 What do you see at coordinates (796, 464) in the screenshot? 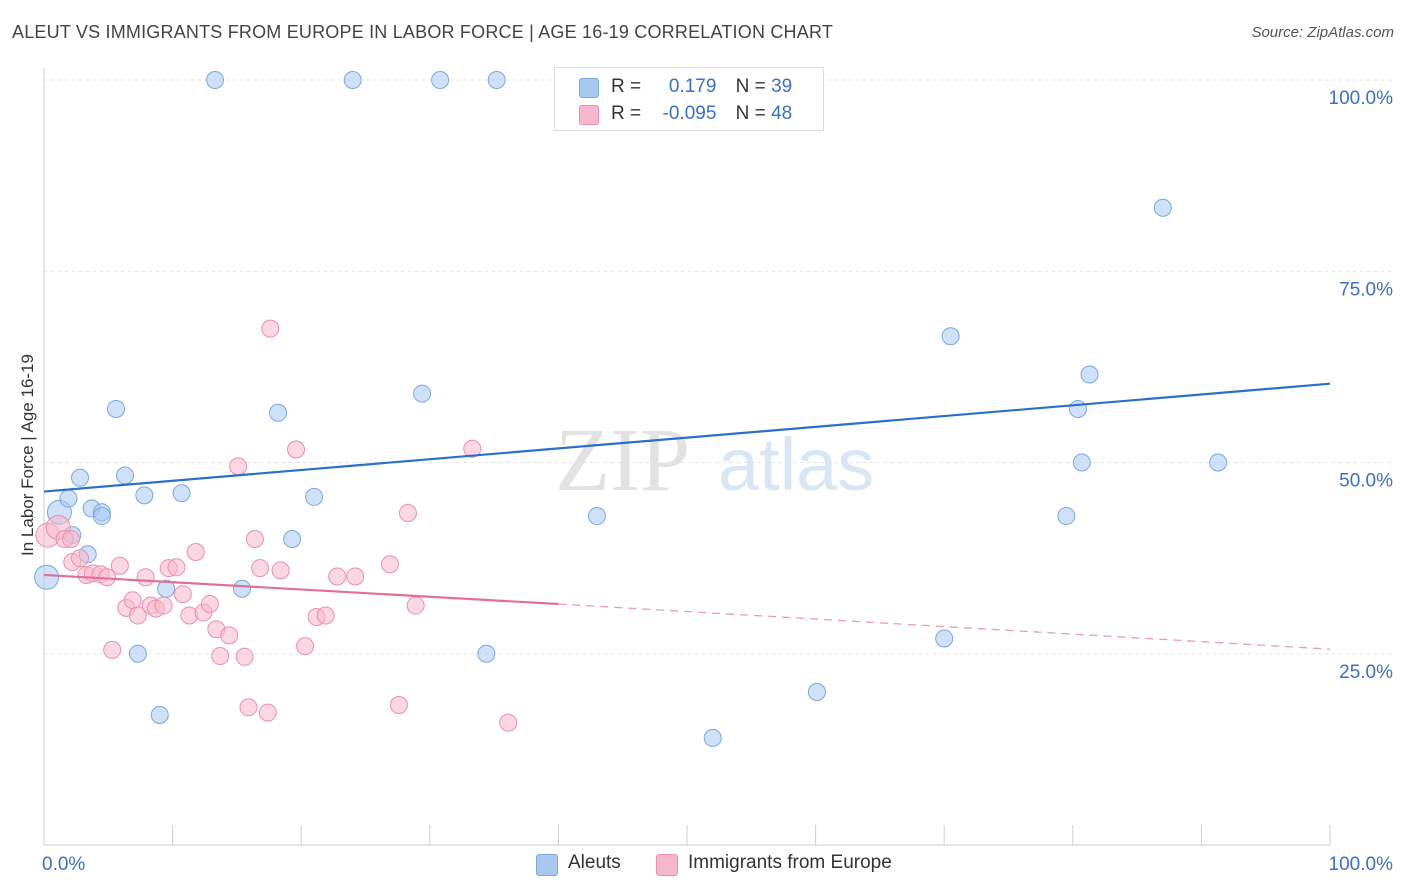
I see `watermark-atlas: atlas` at bounding box center [796, 464].